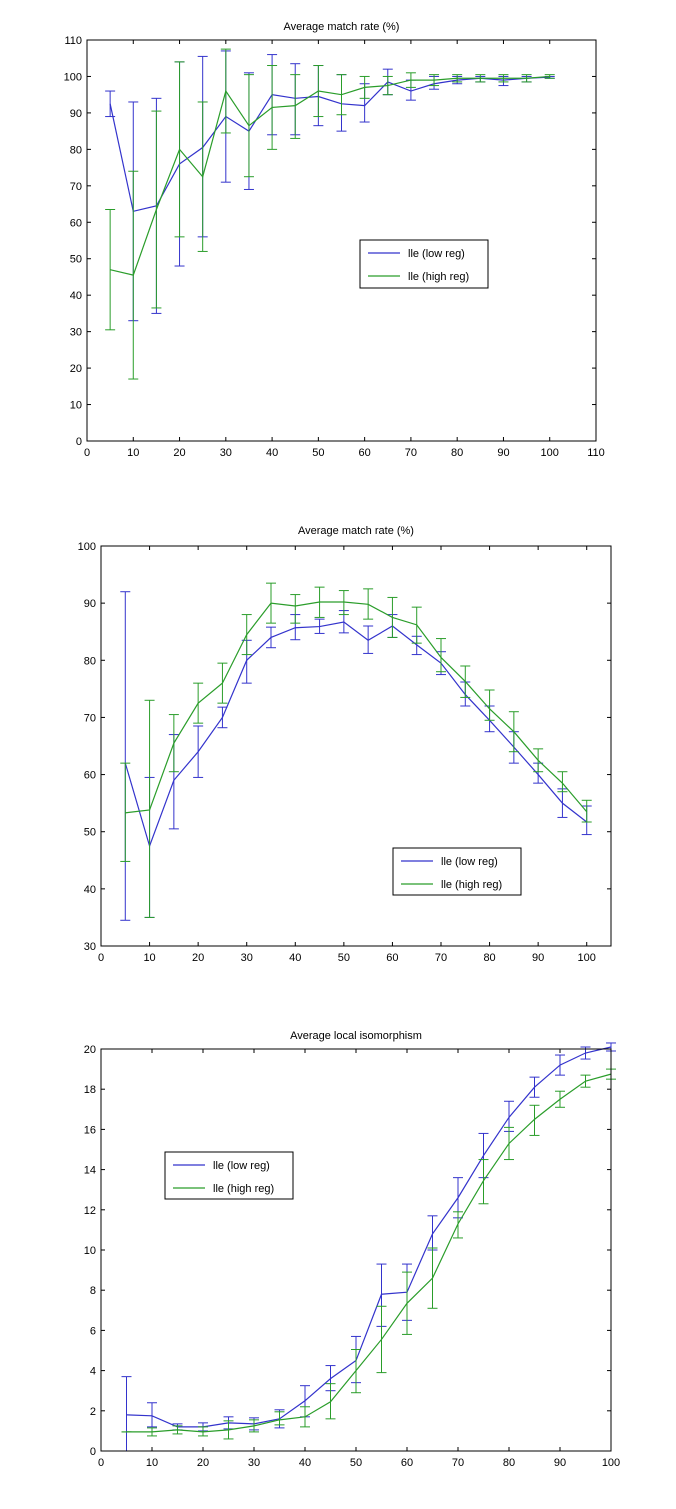  What do you see at coordinates (356, 1036) in the screenshot?
I see `chart-title: Average local isomorphism` at bounding box center [356, 1036].